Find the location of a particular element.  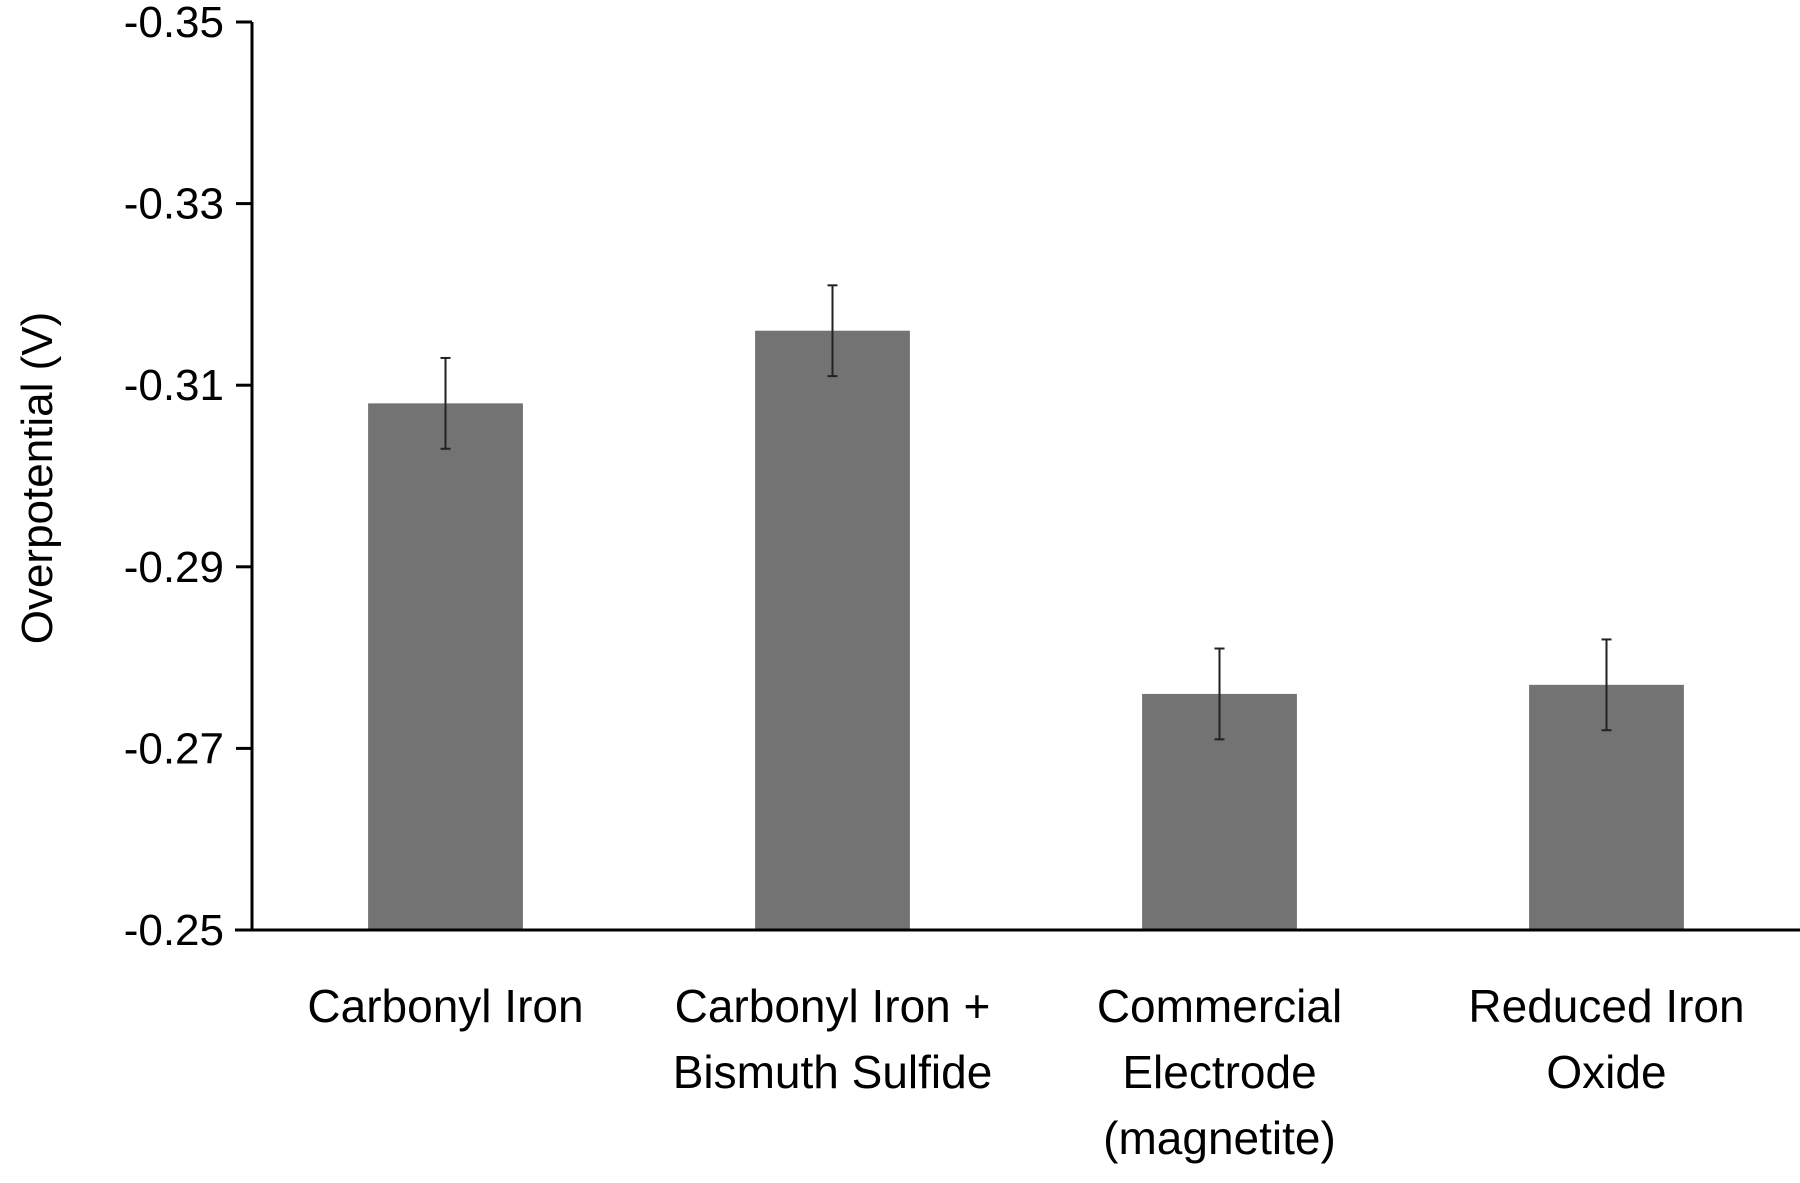

x-category-label-line: Electrode is located at coordinates (1219, 1072).